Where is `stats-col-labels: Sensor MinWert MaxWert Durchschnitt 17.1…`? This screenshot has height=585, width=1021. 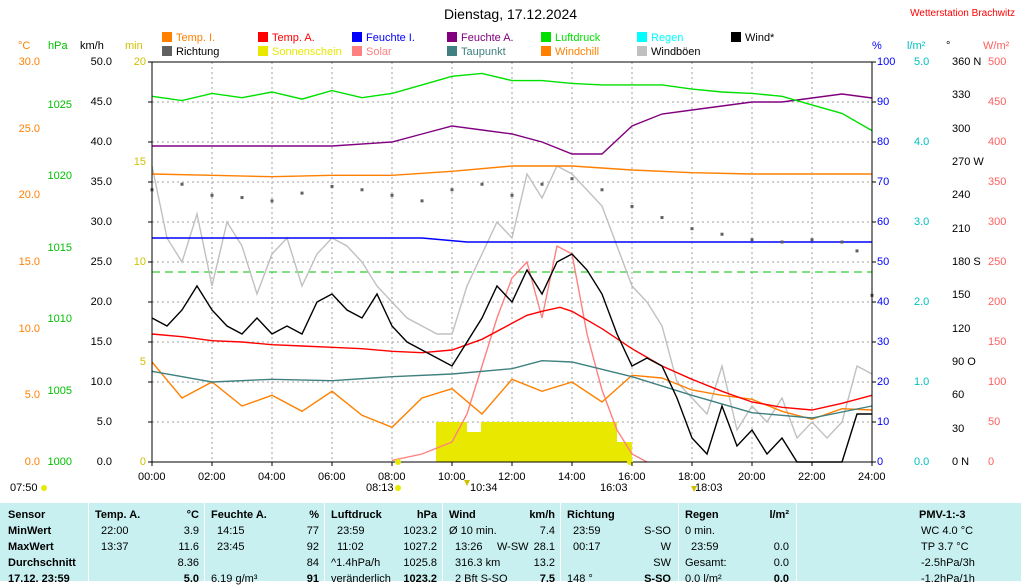
stats-col-labels: Sensor MinWert MaxWert Durchschnitt 17.1… is located at coordinates (44, 544).